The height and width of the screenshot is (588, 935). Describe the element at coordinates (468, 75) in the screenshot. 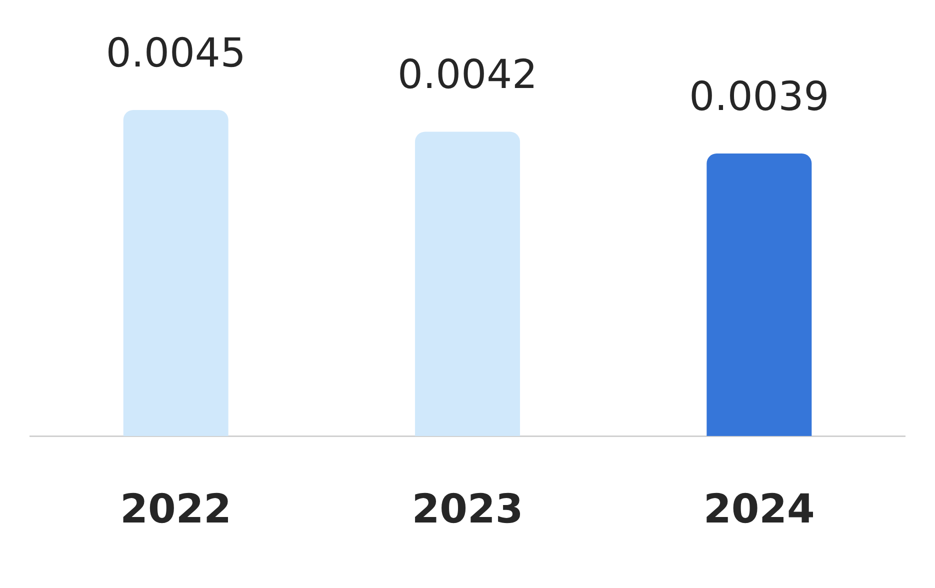

I see `data-label: 0.0042` at that location.